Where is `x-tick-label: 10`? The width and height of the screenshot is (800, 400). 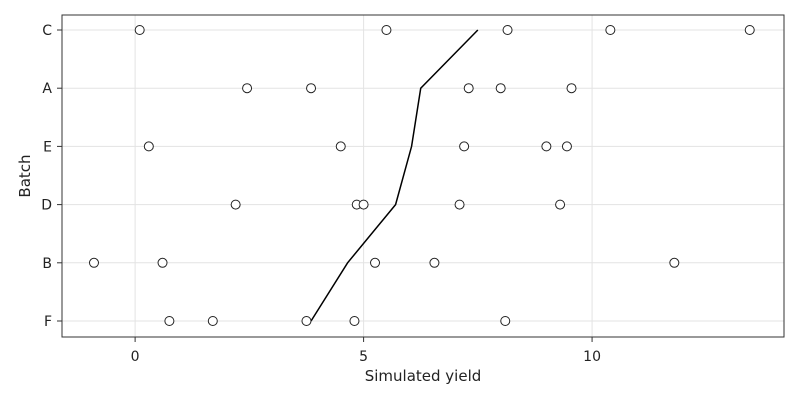
x-tick-label: 10 is located at coordinates (592, 357).